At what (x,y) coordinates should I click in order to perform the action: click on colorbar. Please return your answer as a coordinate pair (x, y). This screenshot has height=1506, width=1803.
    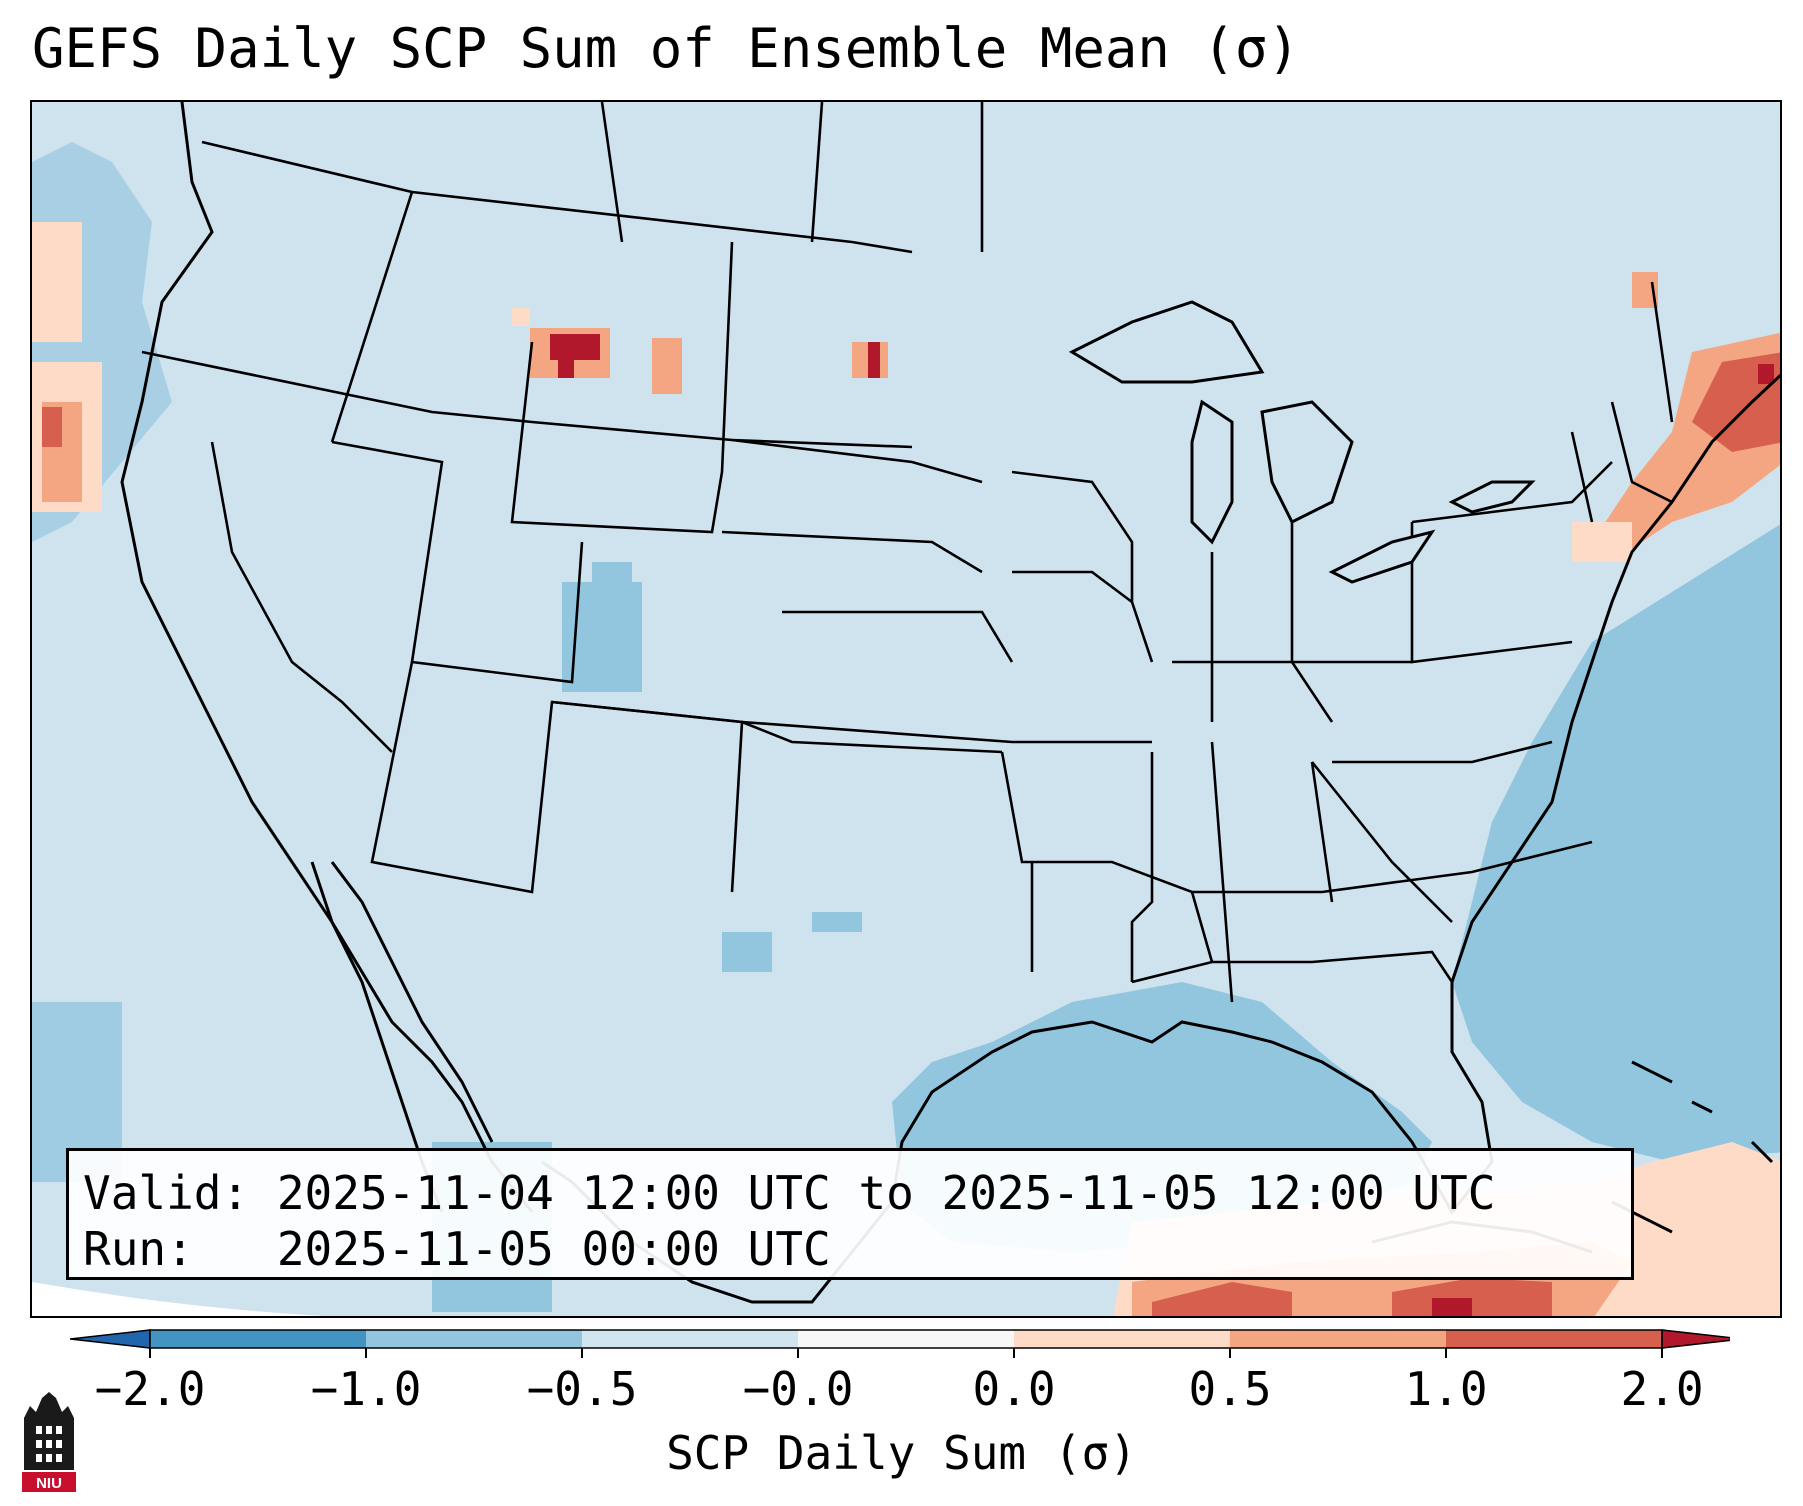
    Looking at the image, I should click on (900, 1343).